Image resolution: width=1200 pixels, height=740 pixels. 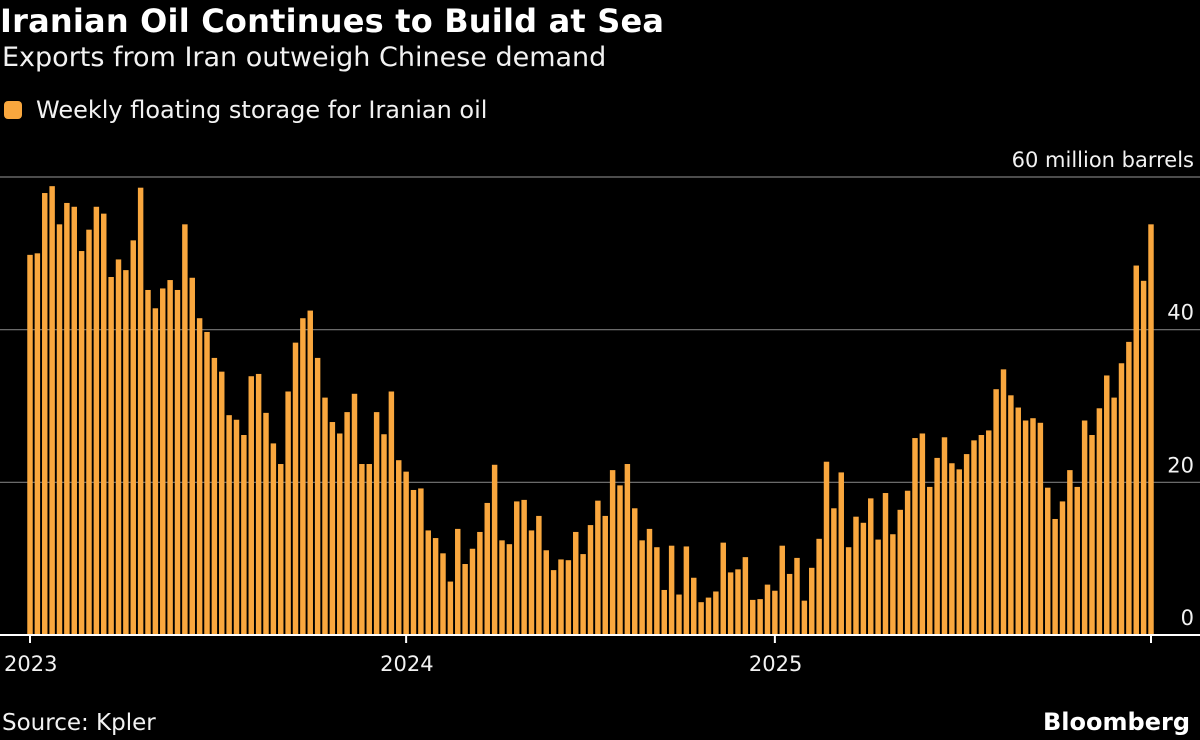 I want to click on source-note: Source: Kpler, so click(x=79, y=723).